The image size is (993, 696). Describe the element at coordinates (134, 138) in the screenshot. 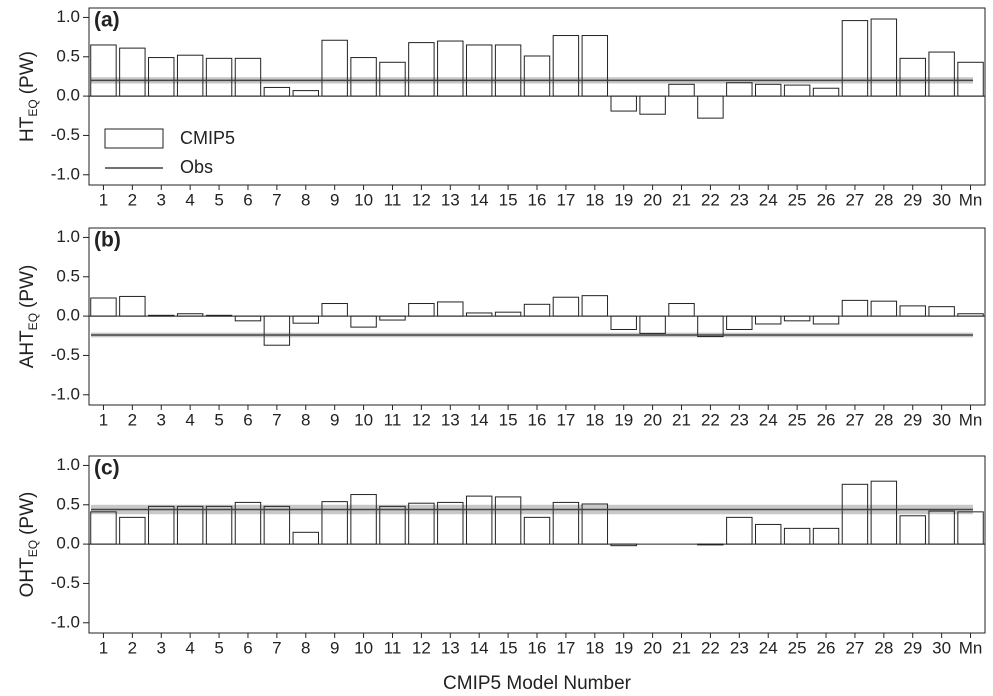

I see `legend-swatch` at that location.